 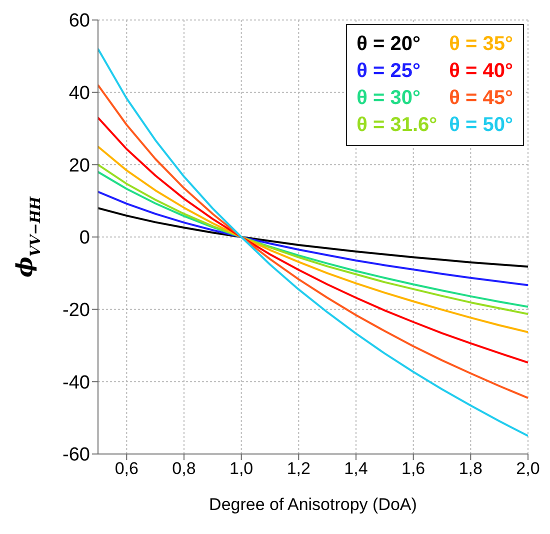 What do you see at coordinates (356, 468) in the screenshot?
I see `x-tick-label: 1,4` at bounding box center [356, 468].